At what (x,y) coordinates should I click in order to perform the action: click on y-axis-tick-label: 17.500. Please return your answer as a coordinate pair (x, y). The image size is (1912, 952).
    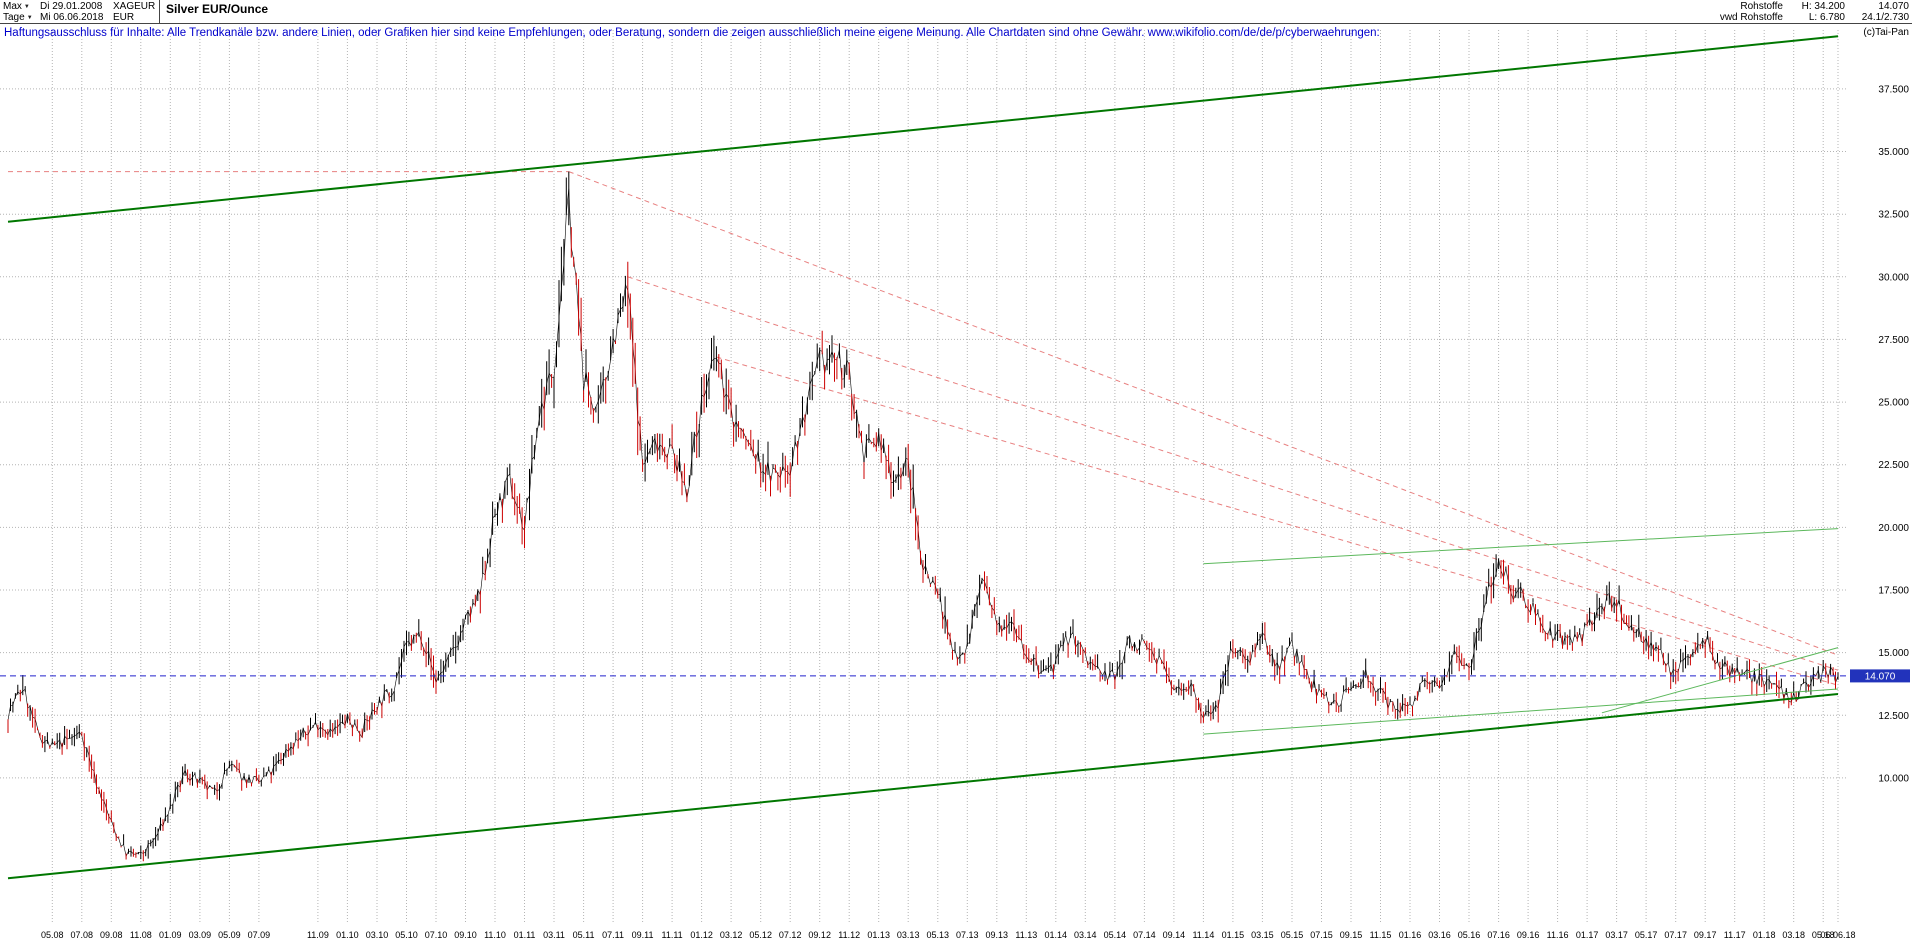
    Looking at the image, I should click on (1893, 591).